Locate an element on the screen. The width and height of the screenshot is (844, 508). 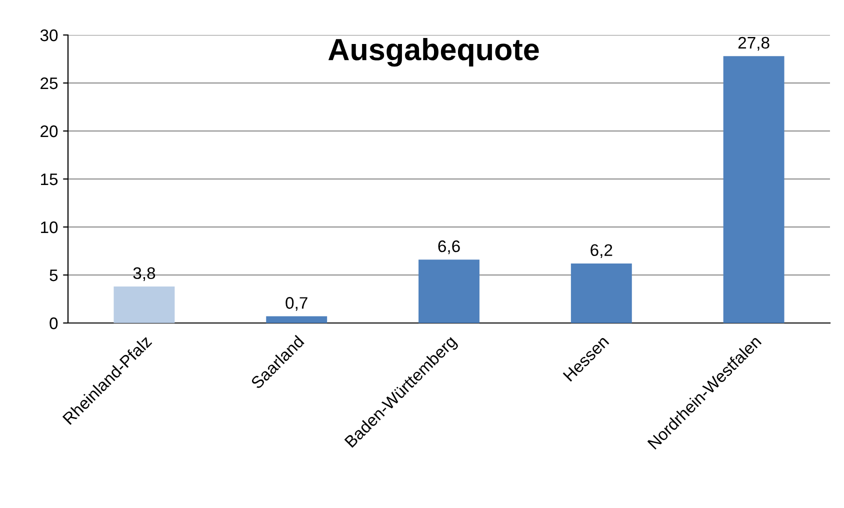
y-tick-label: 5 is located at coordinates (54, 276).